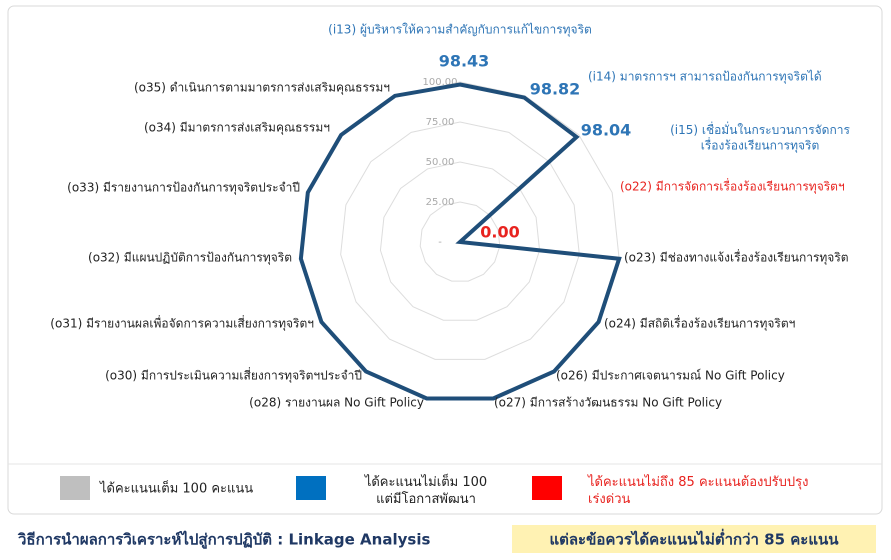 Image resolution: width=891 pixels, height=560 pixels. I want to click on legend-label: ได้คะแนนเต็ม 100 คะแนน, so click(176, 488).